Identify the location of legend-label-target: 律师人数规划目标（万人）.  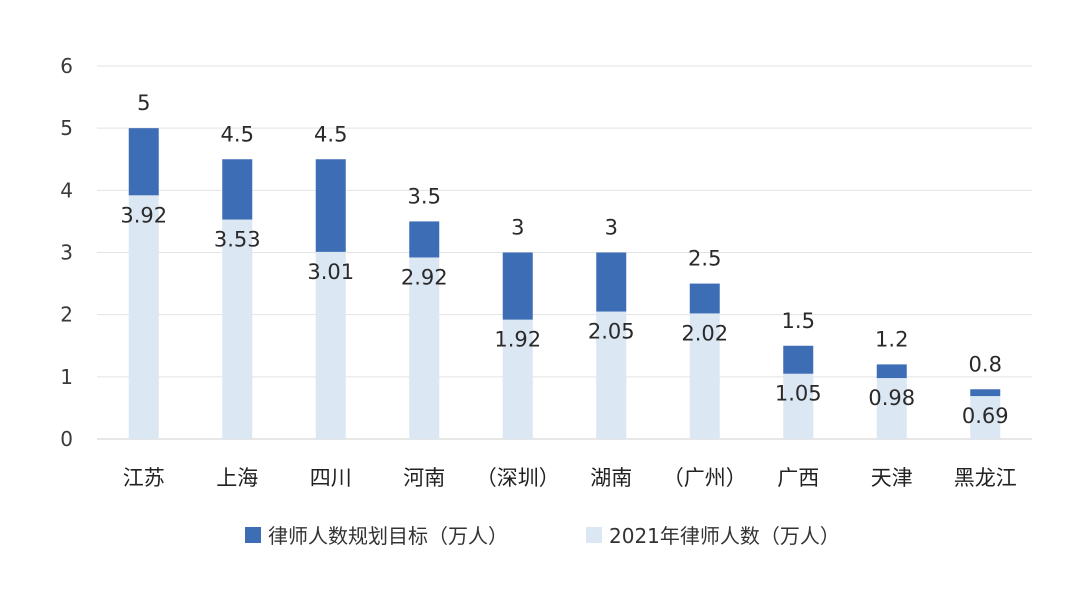
(388, 536).